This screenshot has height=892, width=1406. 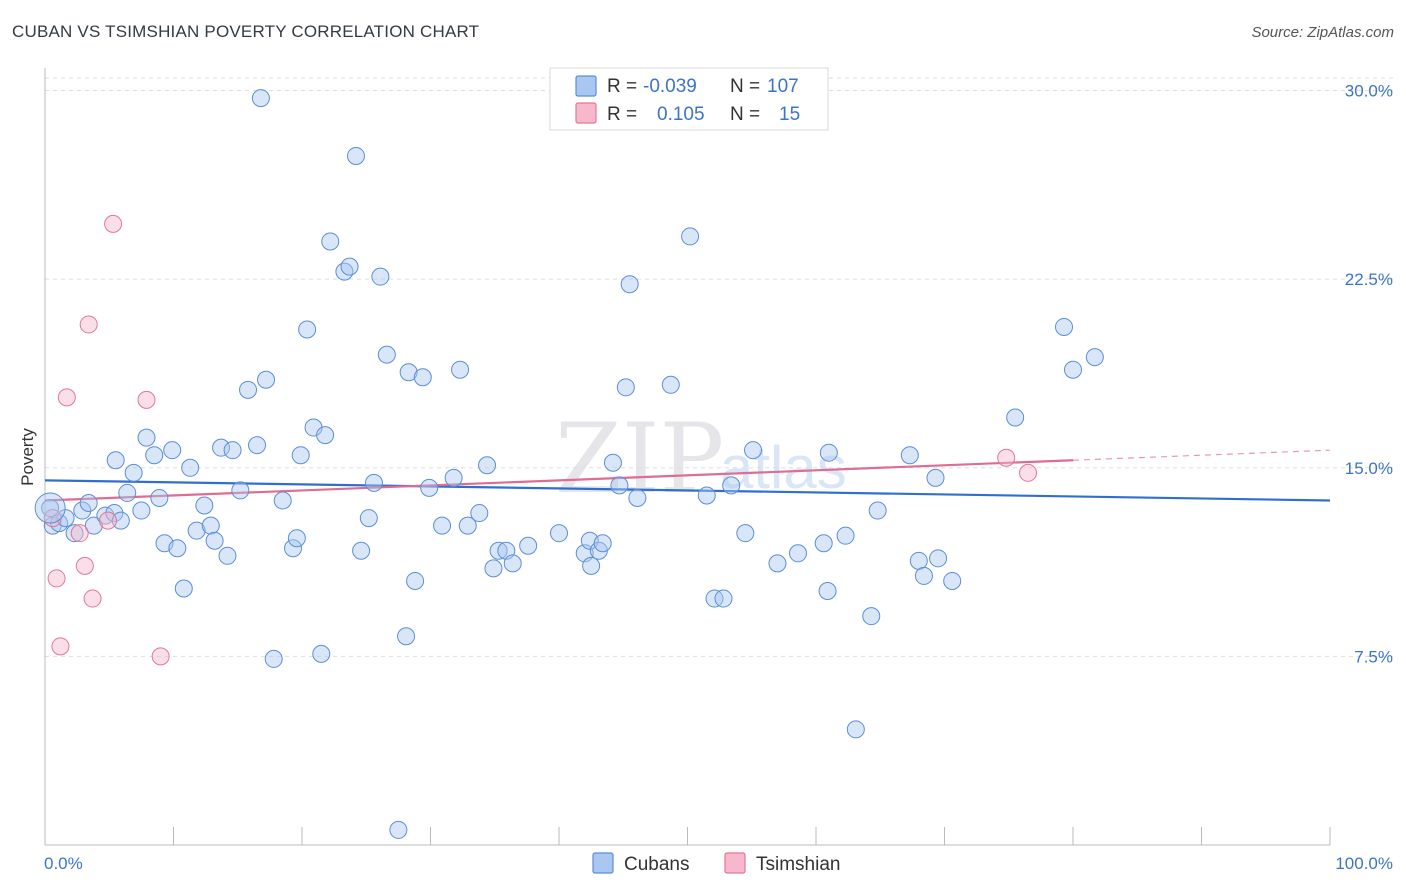 I want to click on legend-bottom-label-cubans: Cubans, so click(x=657, y=864).